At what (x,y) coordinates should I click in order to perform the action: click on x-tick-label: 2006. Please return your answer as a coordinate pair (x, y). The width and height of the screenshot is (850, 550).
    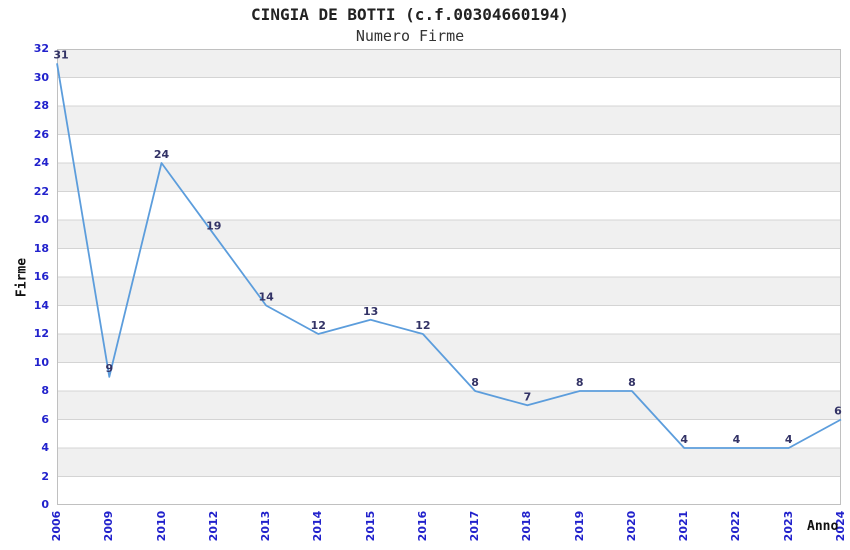
    Looking at the image, I should click on (56, 526).